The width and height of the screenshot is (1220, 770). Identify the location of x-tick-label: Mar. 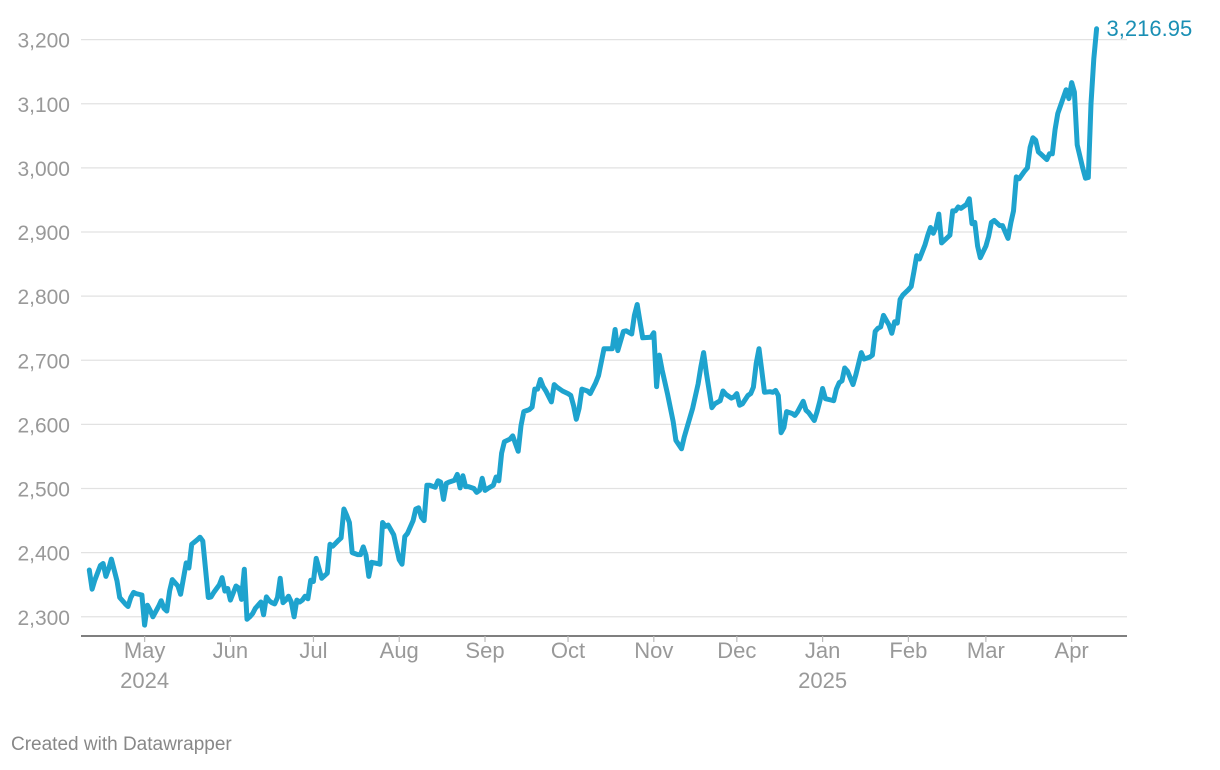
(986, 650).